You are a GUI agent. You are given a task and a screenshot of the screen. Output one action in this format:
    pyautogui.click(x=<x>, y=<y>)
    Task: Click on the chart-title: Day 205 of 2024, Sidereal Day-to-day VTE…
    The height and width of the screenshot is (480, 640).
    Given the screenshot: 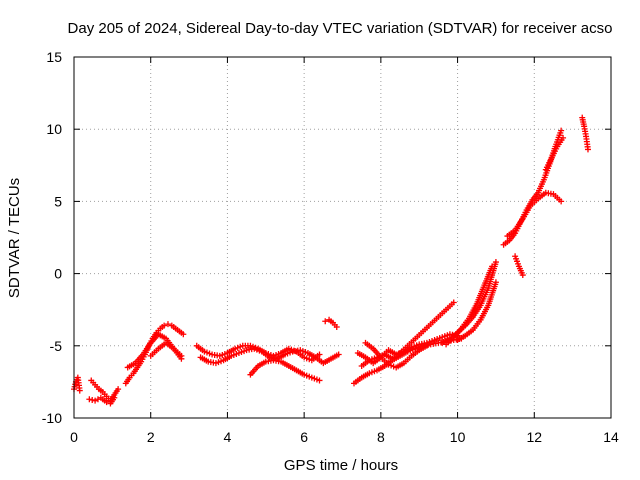 What is the action you would take?
    pyautogui.click(x=340, y=28)
    